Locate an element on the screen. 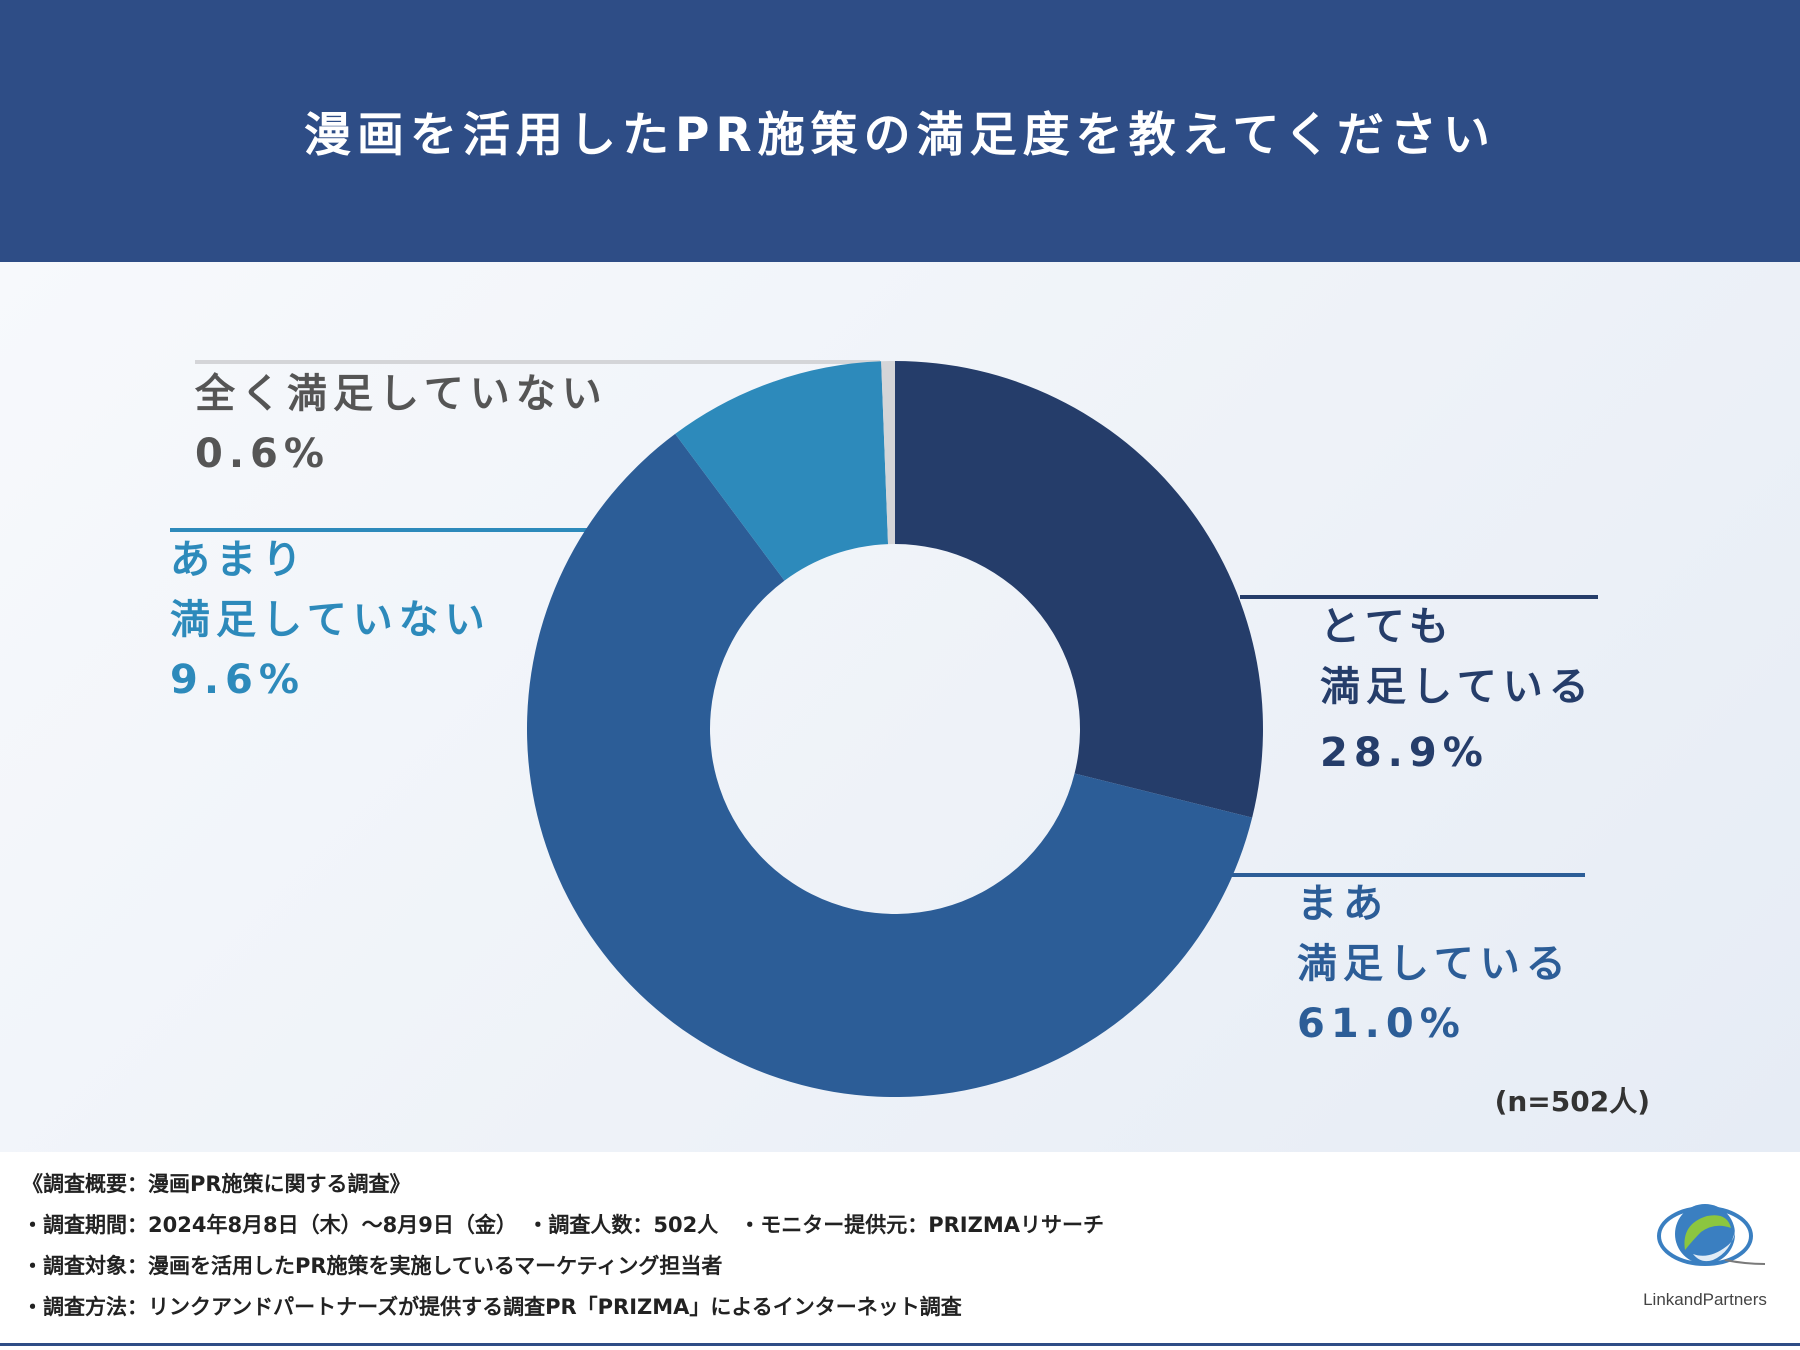 The height and width of the screenshot is (1350, 1800). survey-target-line: ・調査対象：漫画を活用したPR施策を実施しているマーケティング担当者 is located at coordinates (372, 1266).